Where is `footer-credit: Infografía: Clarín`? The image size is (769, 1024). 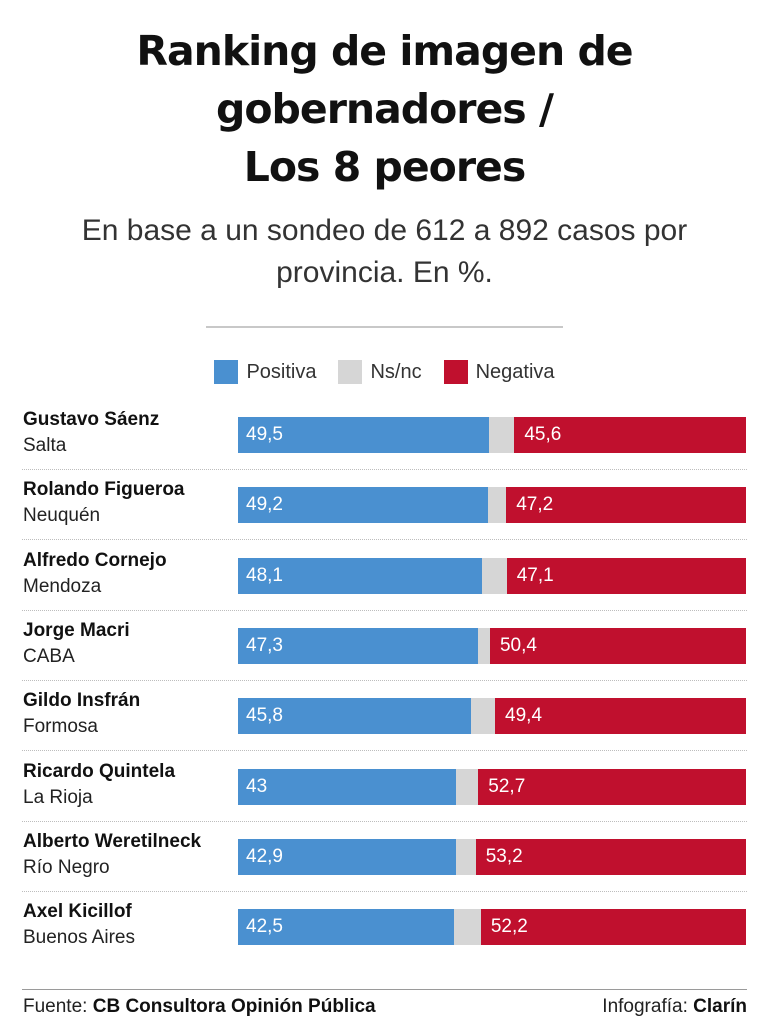 footer-credit: Infografía: Clarín is located at coordinates (674, 1007).